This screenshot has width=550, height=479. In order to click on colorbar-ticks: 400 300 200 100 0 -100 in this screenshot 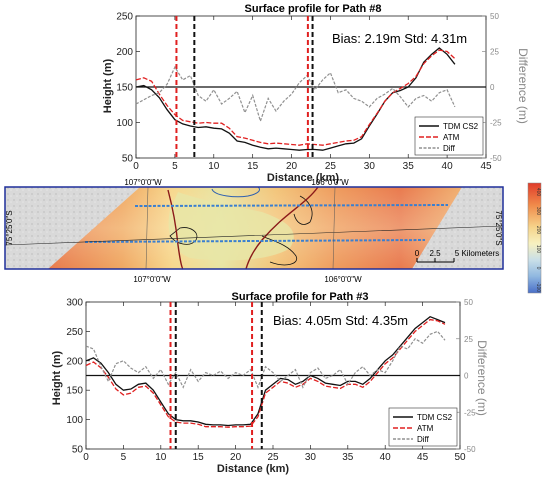, I will do `click(538, 240)`.